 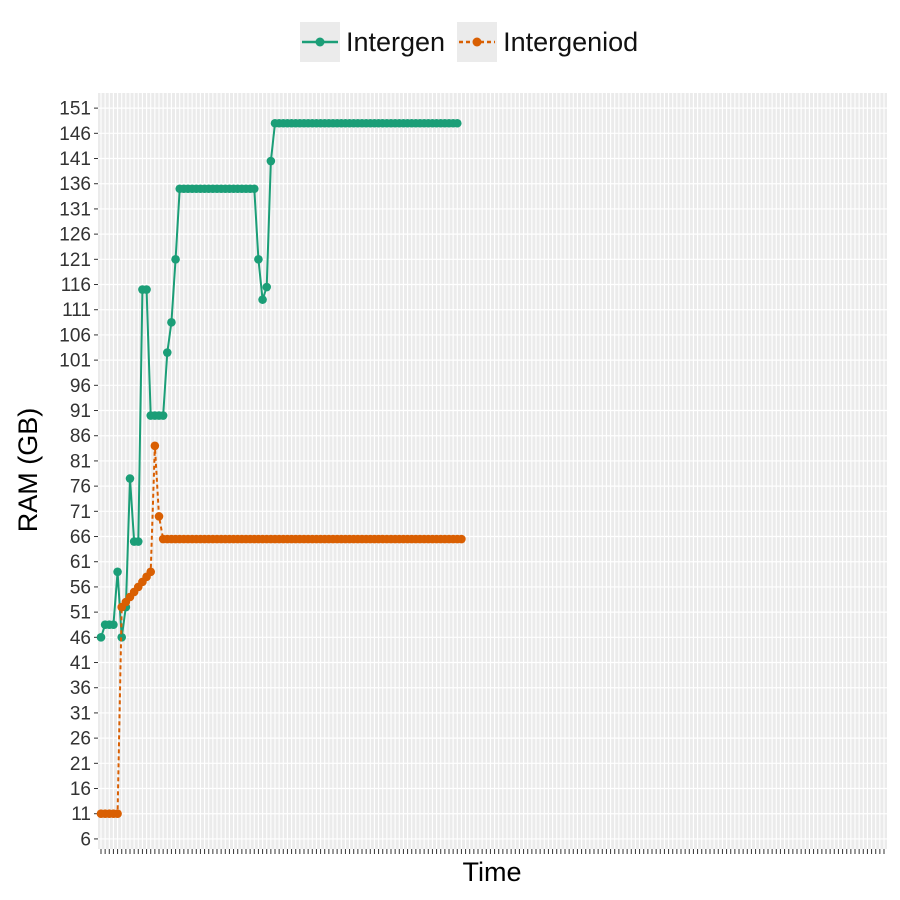 What do you see at coordinates (80, 713) in the screenshot?
I see `y-tick-label: 31` at bounding box center [80, 713].